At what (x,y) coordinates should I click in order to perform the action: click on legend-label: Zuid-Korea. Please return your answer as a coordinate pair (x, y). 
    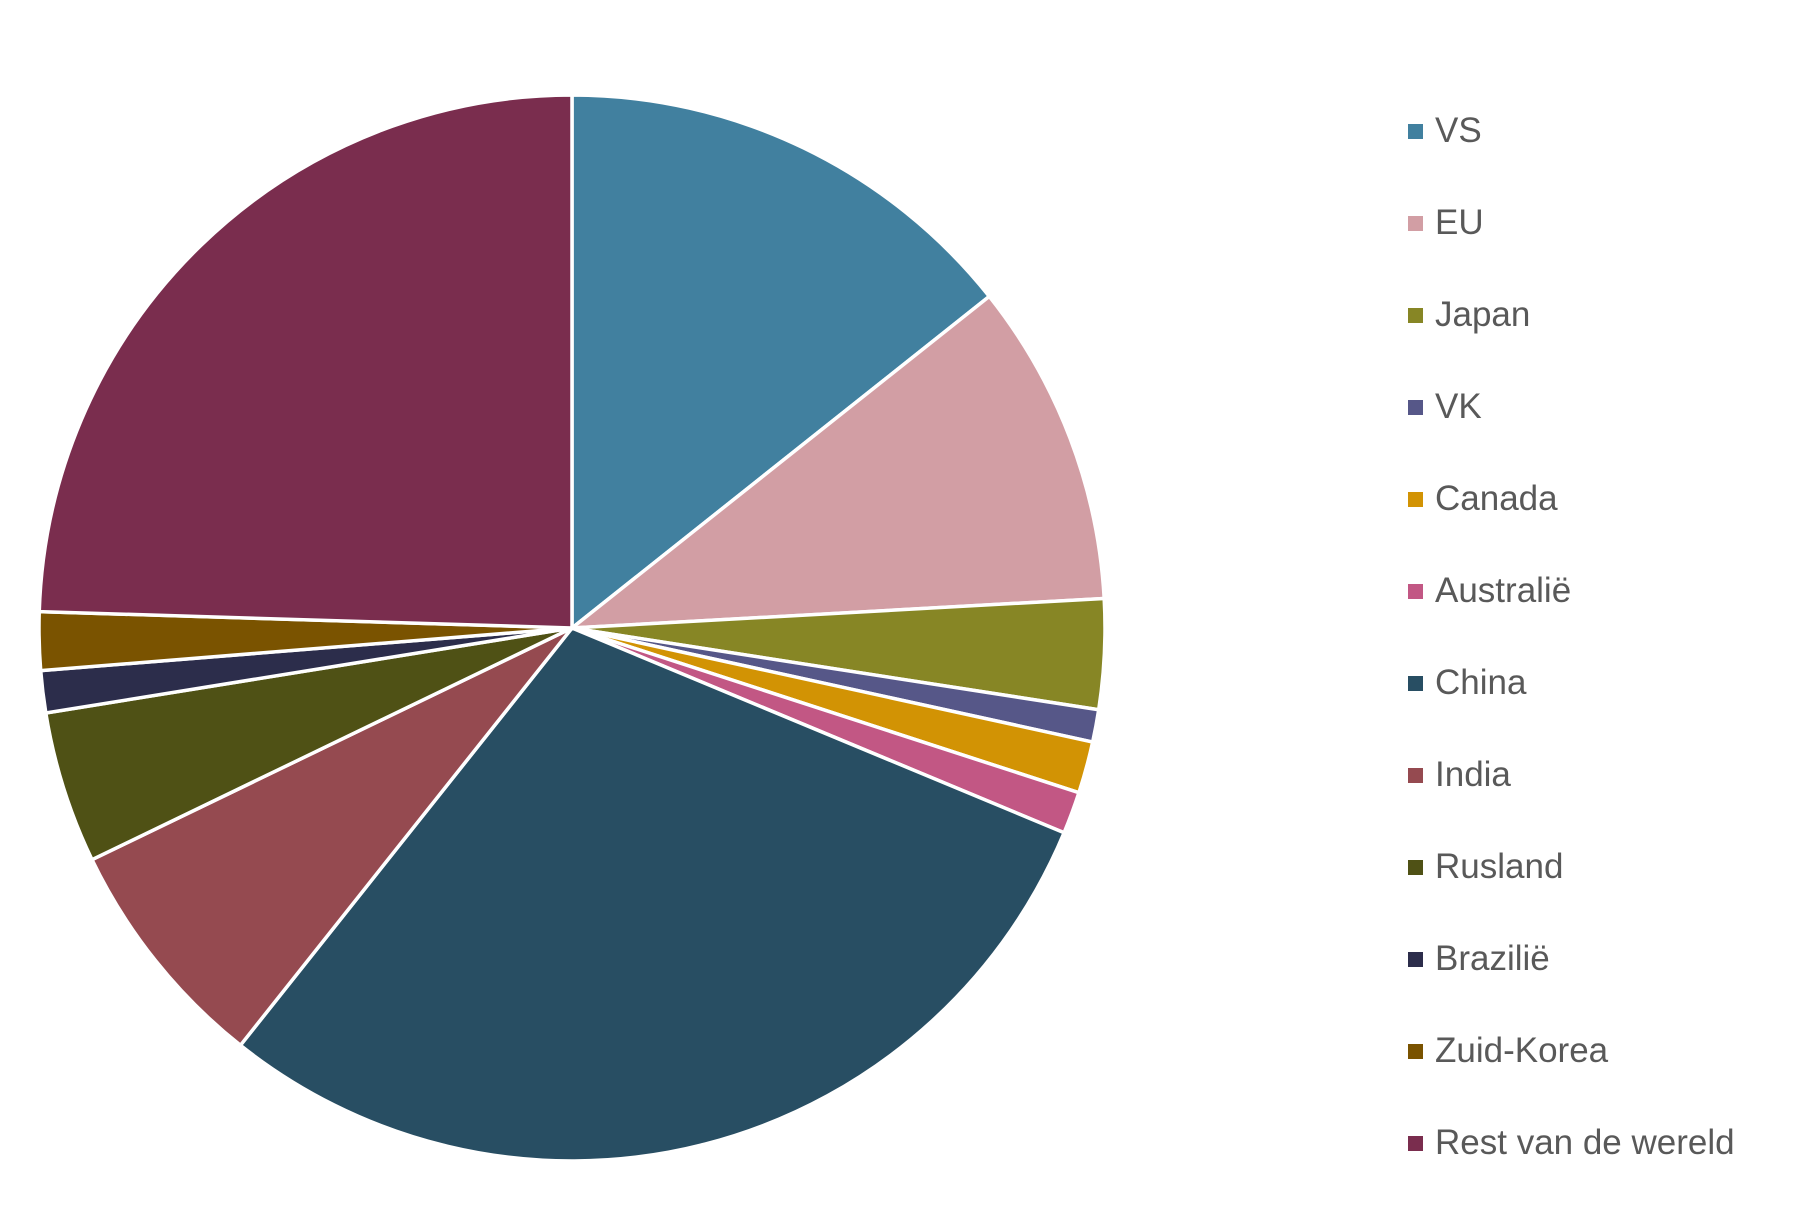
    Looking at the image, I should click on (1522, 1050).